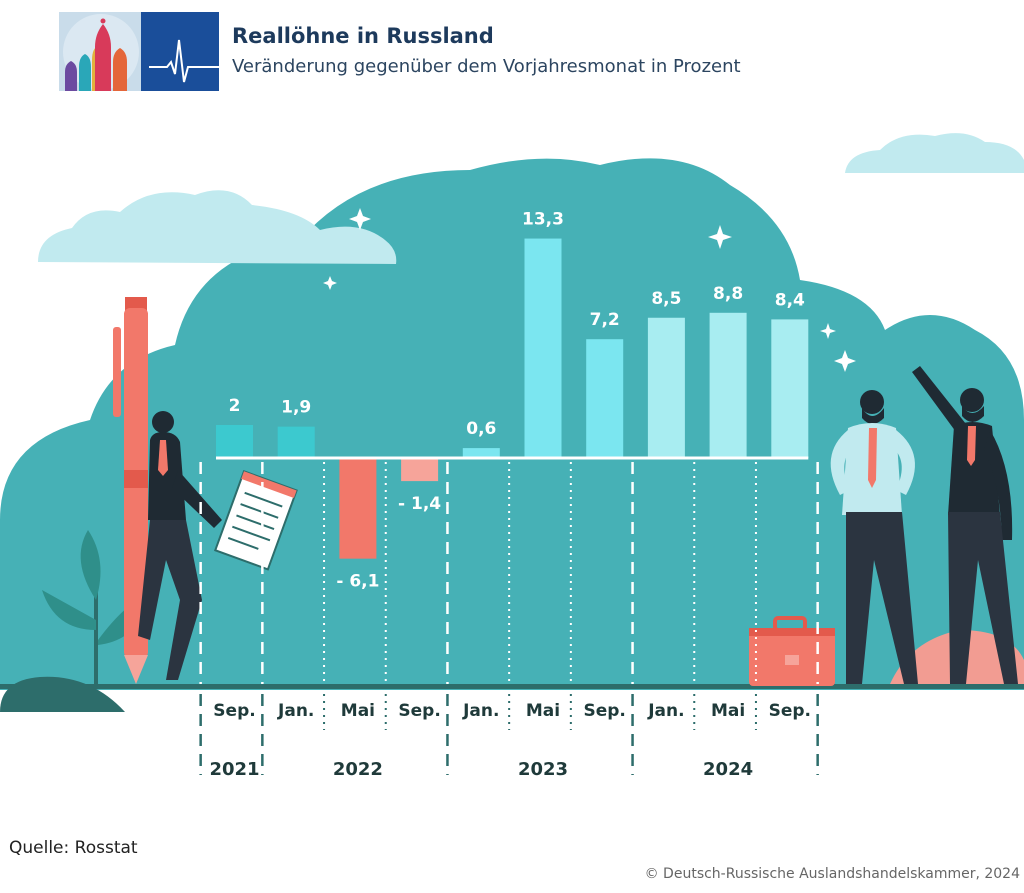 The width and height of the screenshot is (1024, 893). I want to click on chart-title: Reallöhne in Russland, so click(363, 36).